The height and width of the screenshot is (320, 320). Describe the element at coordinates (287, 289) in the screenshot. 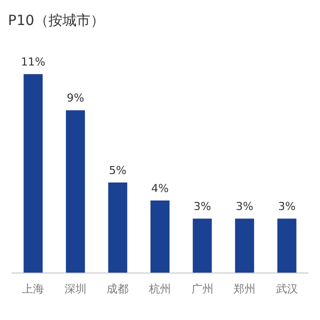

I see `x-tick-label: 武汉` at that location.